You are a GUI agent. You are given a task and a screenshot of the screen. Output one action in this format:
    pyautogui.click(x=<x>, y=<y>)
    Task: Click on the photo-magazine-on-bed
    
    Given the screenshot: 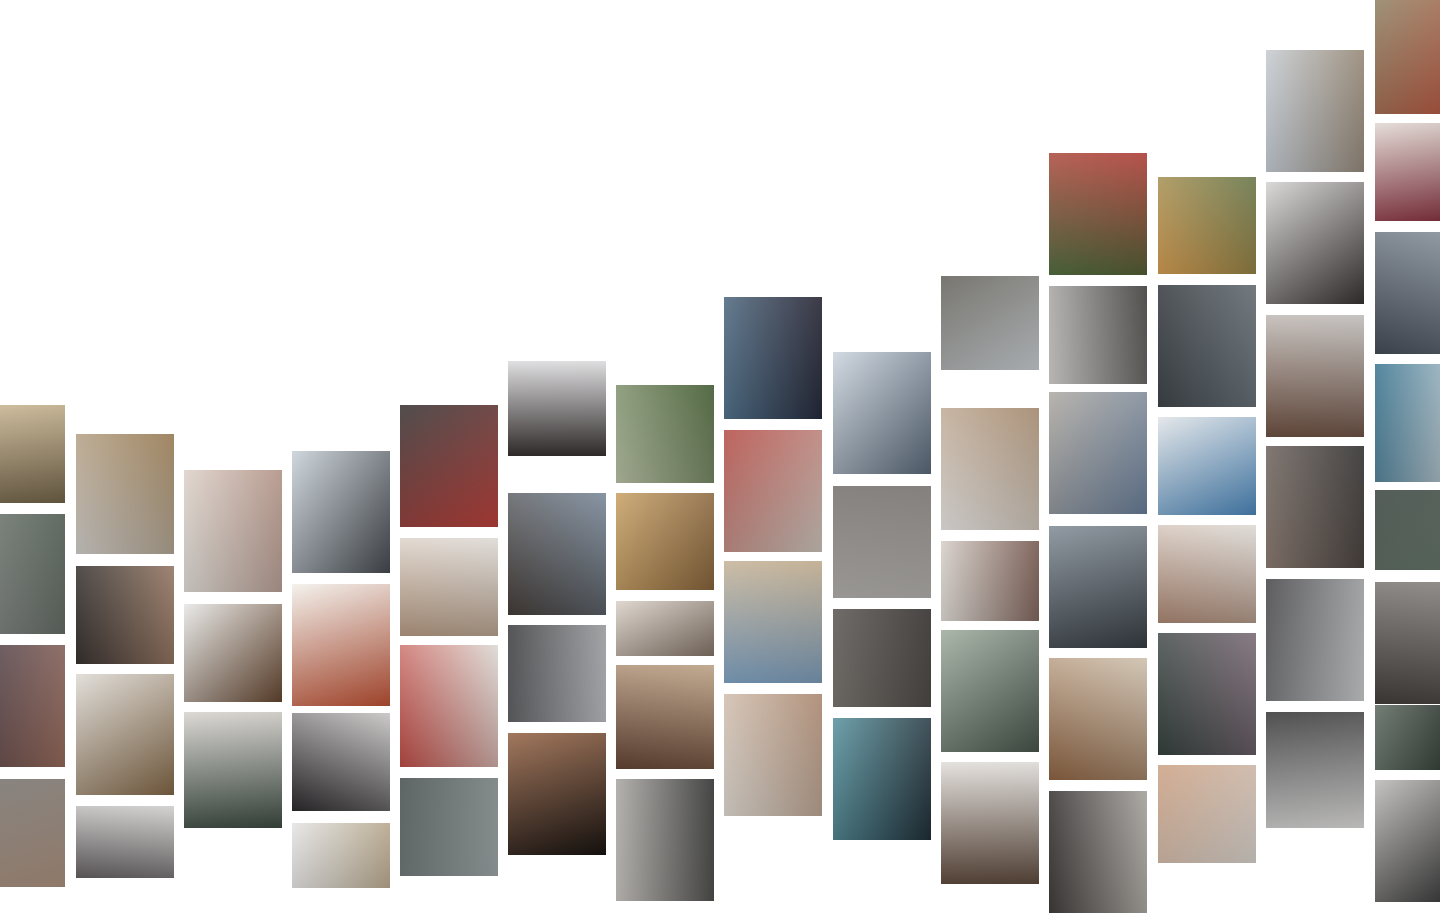 What is the action you would take?
    pyautogui.click(x=233, y=770)
    